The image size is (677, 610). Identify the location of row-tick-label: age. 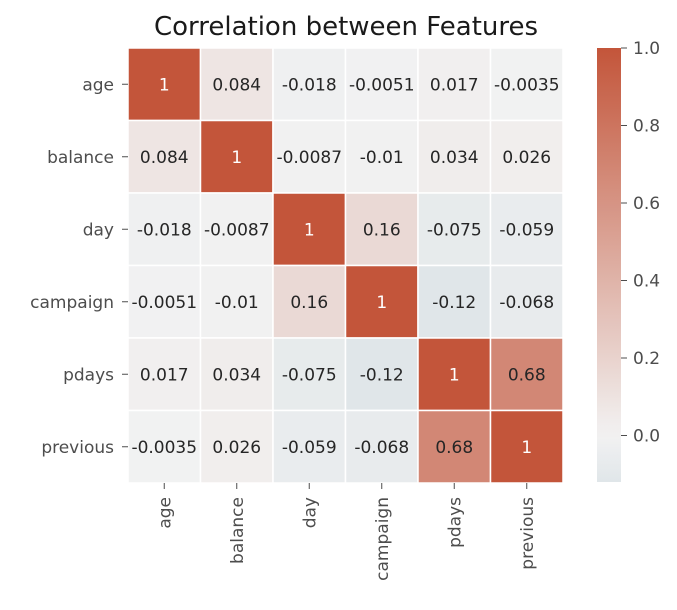
(98, 85).